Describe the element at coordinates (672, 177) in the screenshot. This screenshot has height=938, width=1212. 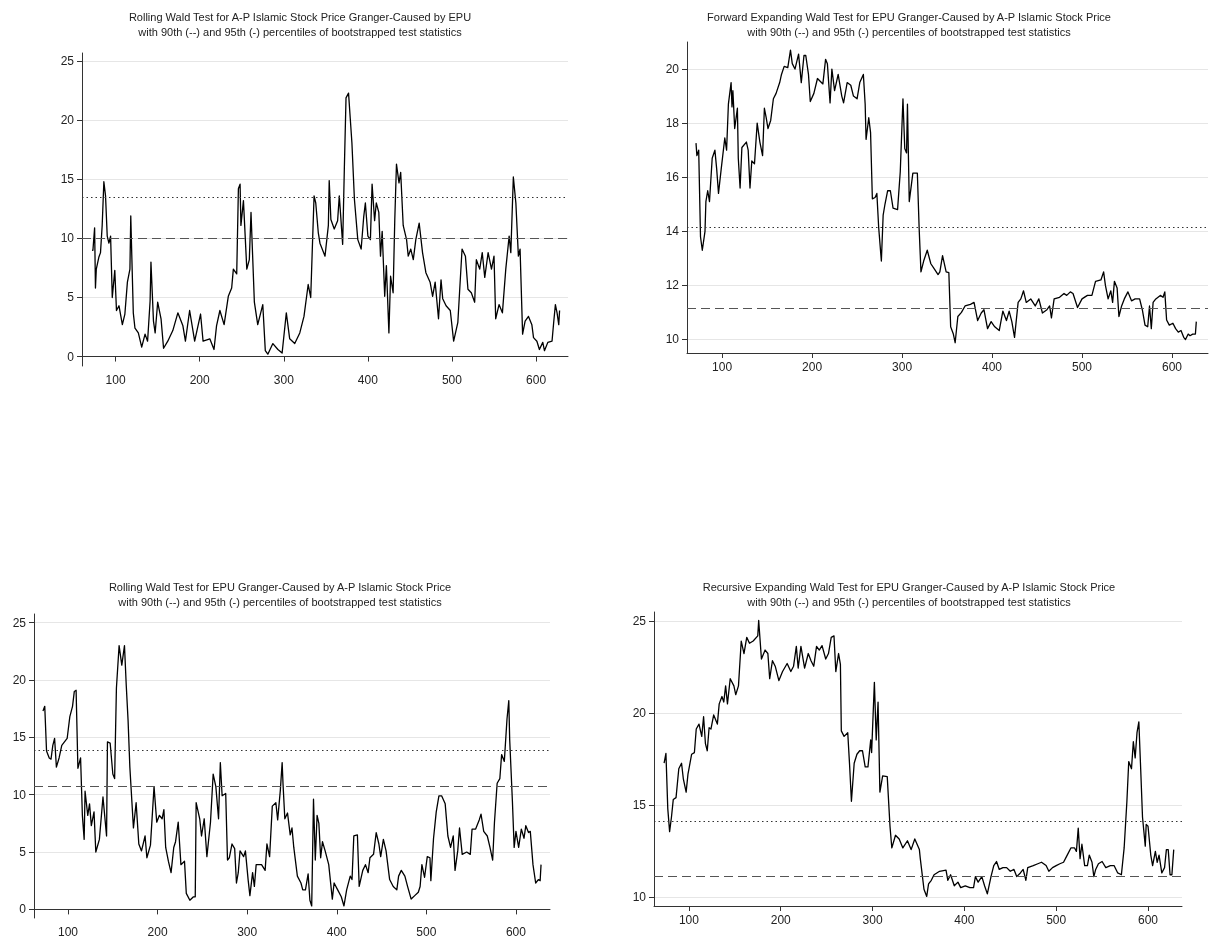
I see `y-tick-label: 16` at that location.